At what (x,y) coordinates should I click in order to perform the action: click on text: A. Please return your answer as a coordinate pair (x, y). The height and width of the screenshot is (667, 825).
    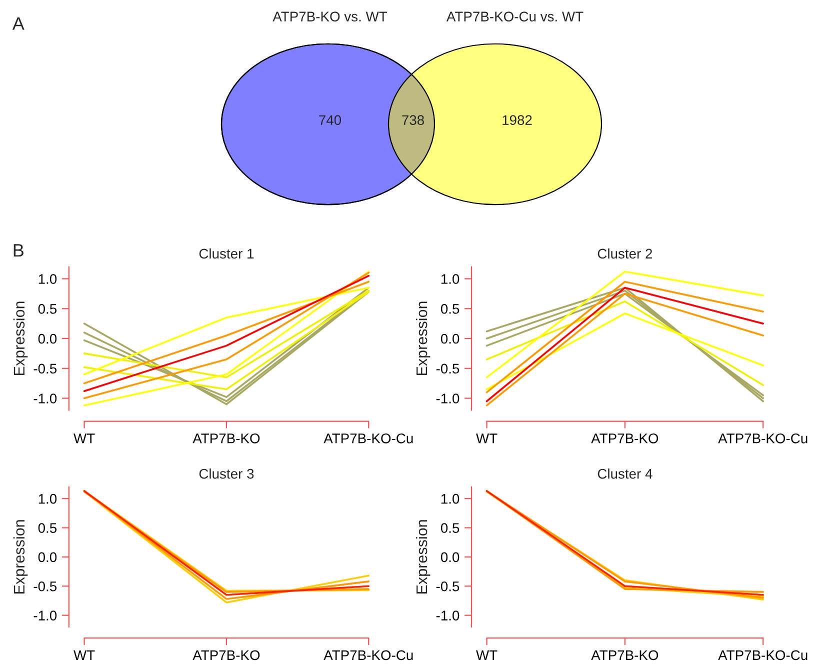
    Looking at the image, I should click on (18, 23).